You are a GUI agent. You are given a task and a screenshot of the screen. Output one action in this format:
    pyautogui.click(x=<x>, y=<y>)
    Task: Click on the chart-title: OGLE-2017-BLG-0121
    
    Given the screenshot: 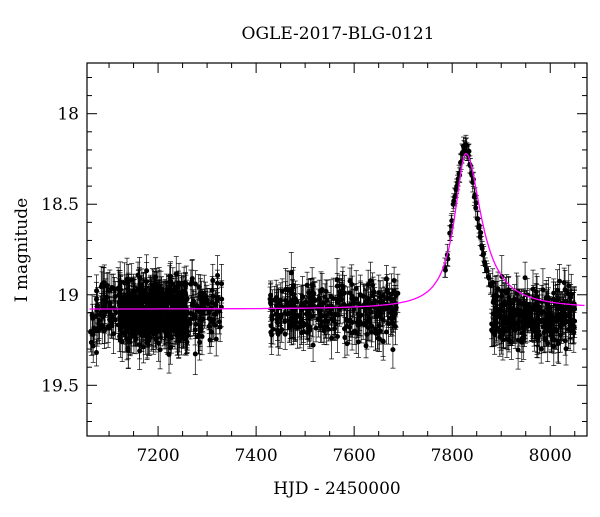 What is the action you would take?
    pyautogui.click(x=338, y=34)
    